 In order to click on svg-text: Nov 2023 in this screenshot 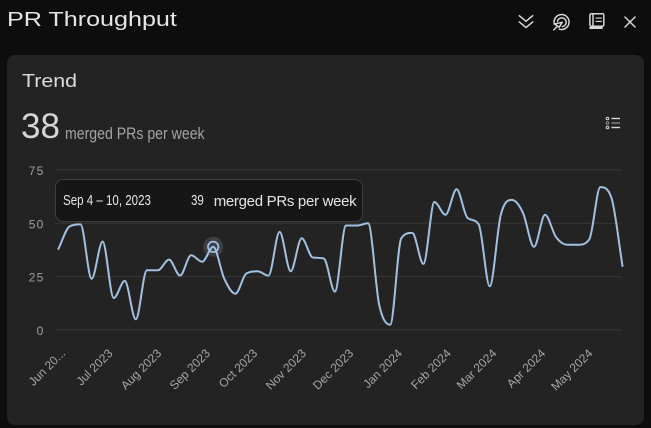, I will do `click(286, 369)`.